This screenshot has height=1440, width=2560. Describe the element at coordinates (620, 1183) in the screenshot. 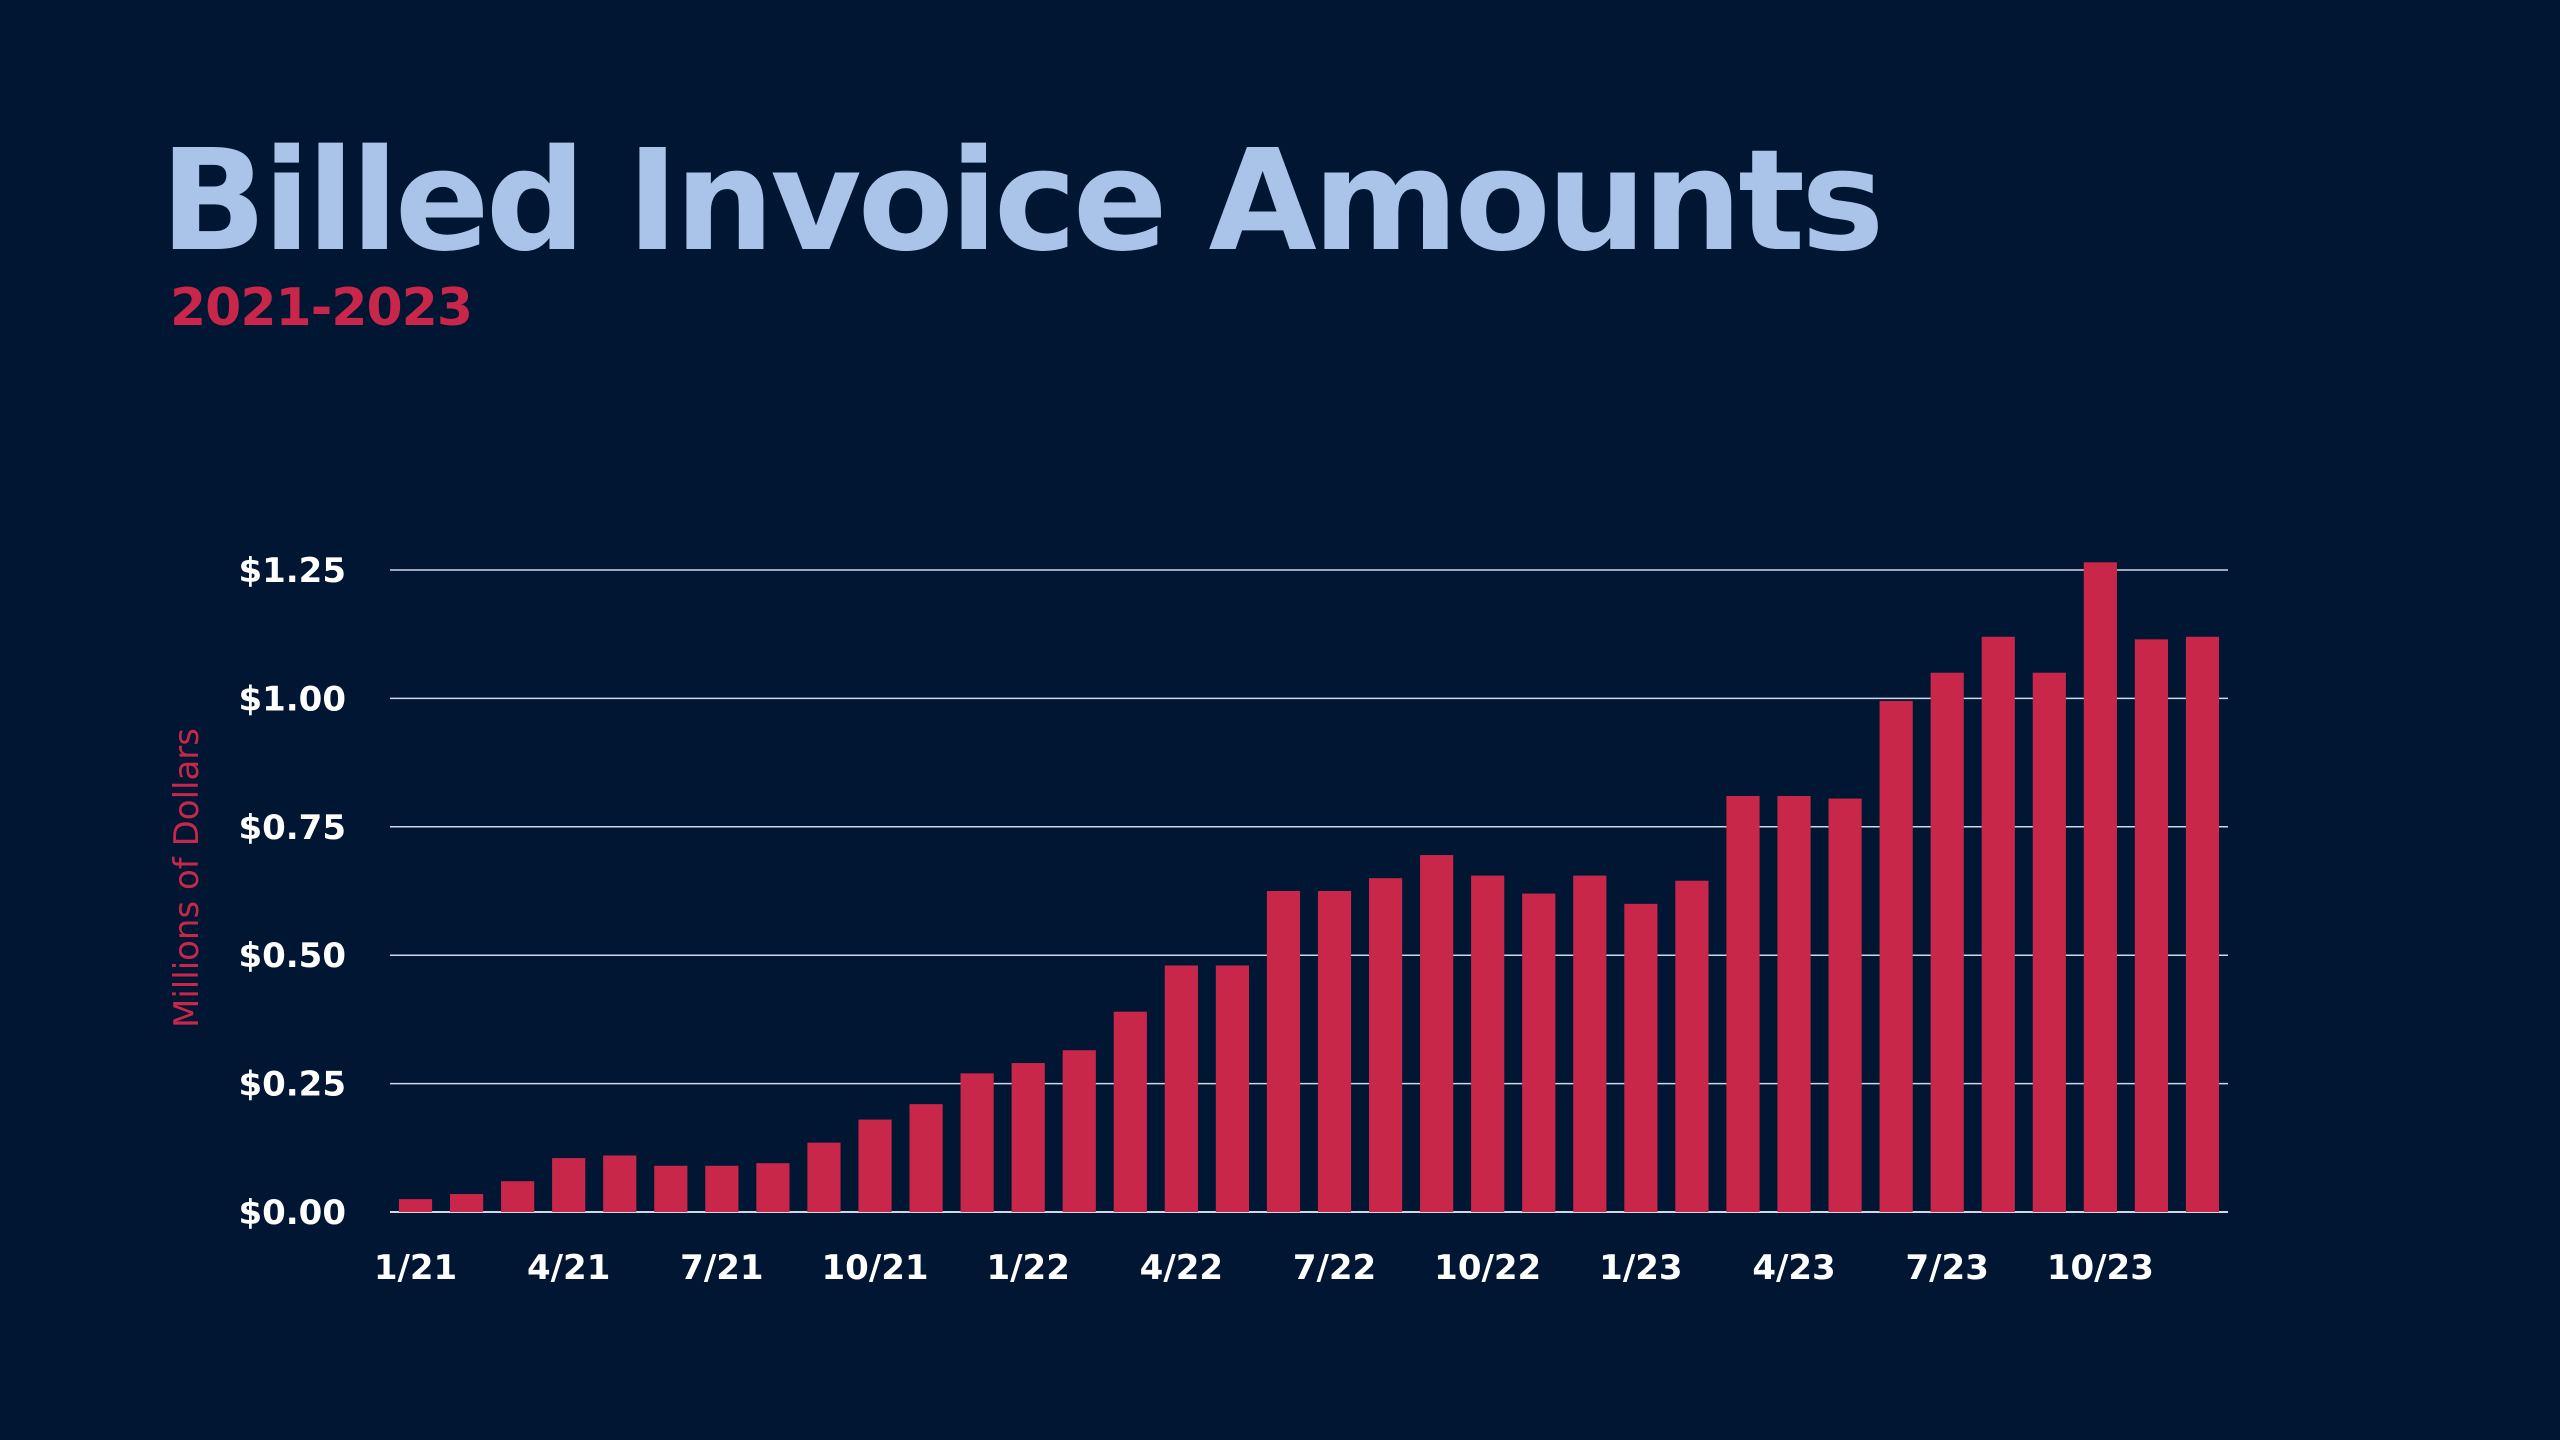

I see `bar-5/21` at that location.